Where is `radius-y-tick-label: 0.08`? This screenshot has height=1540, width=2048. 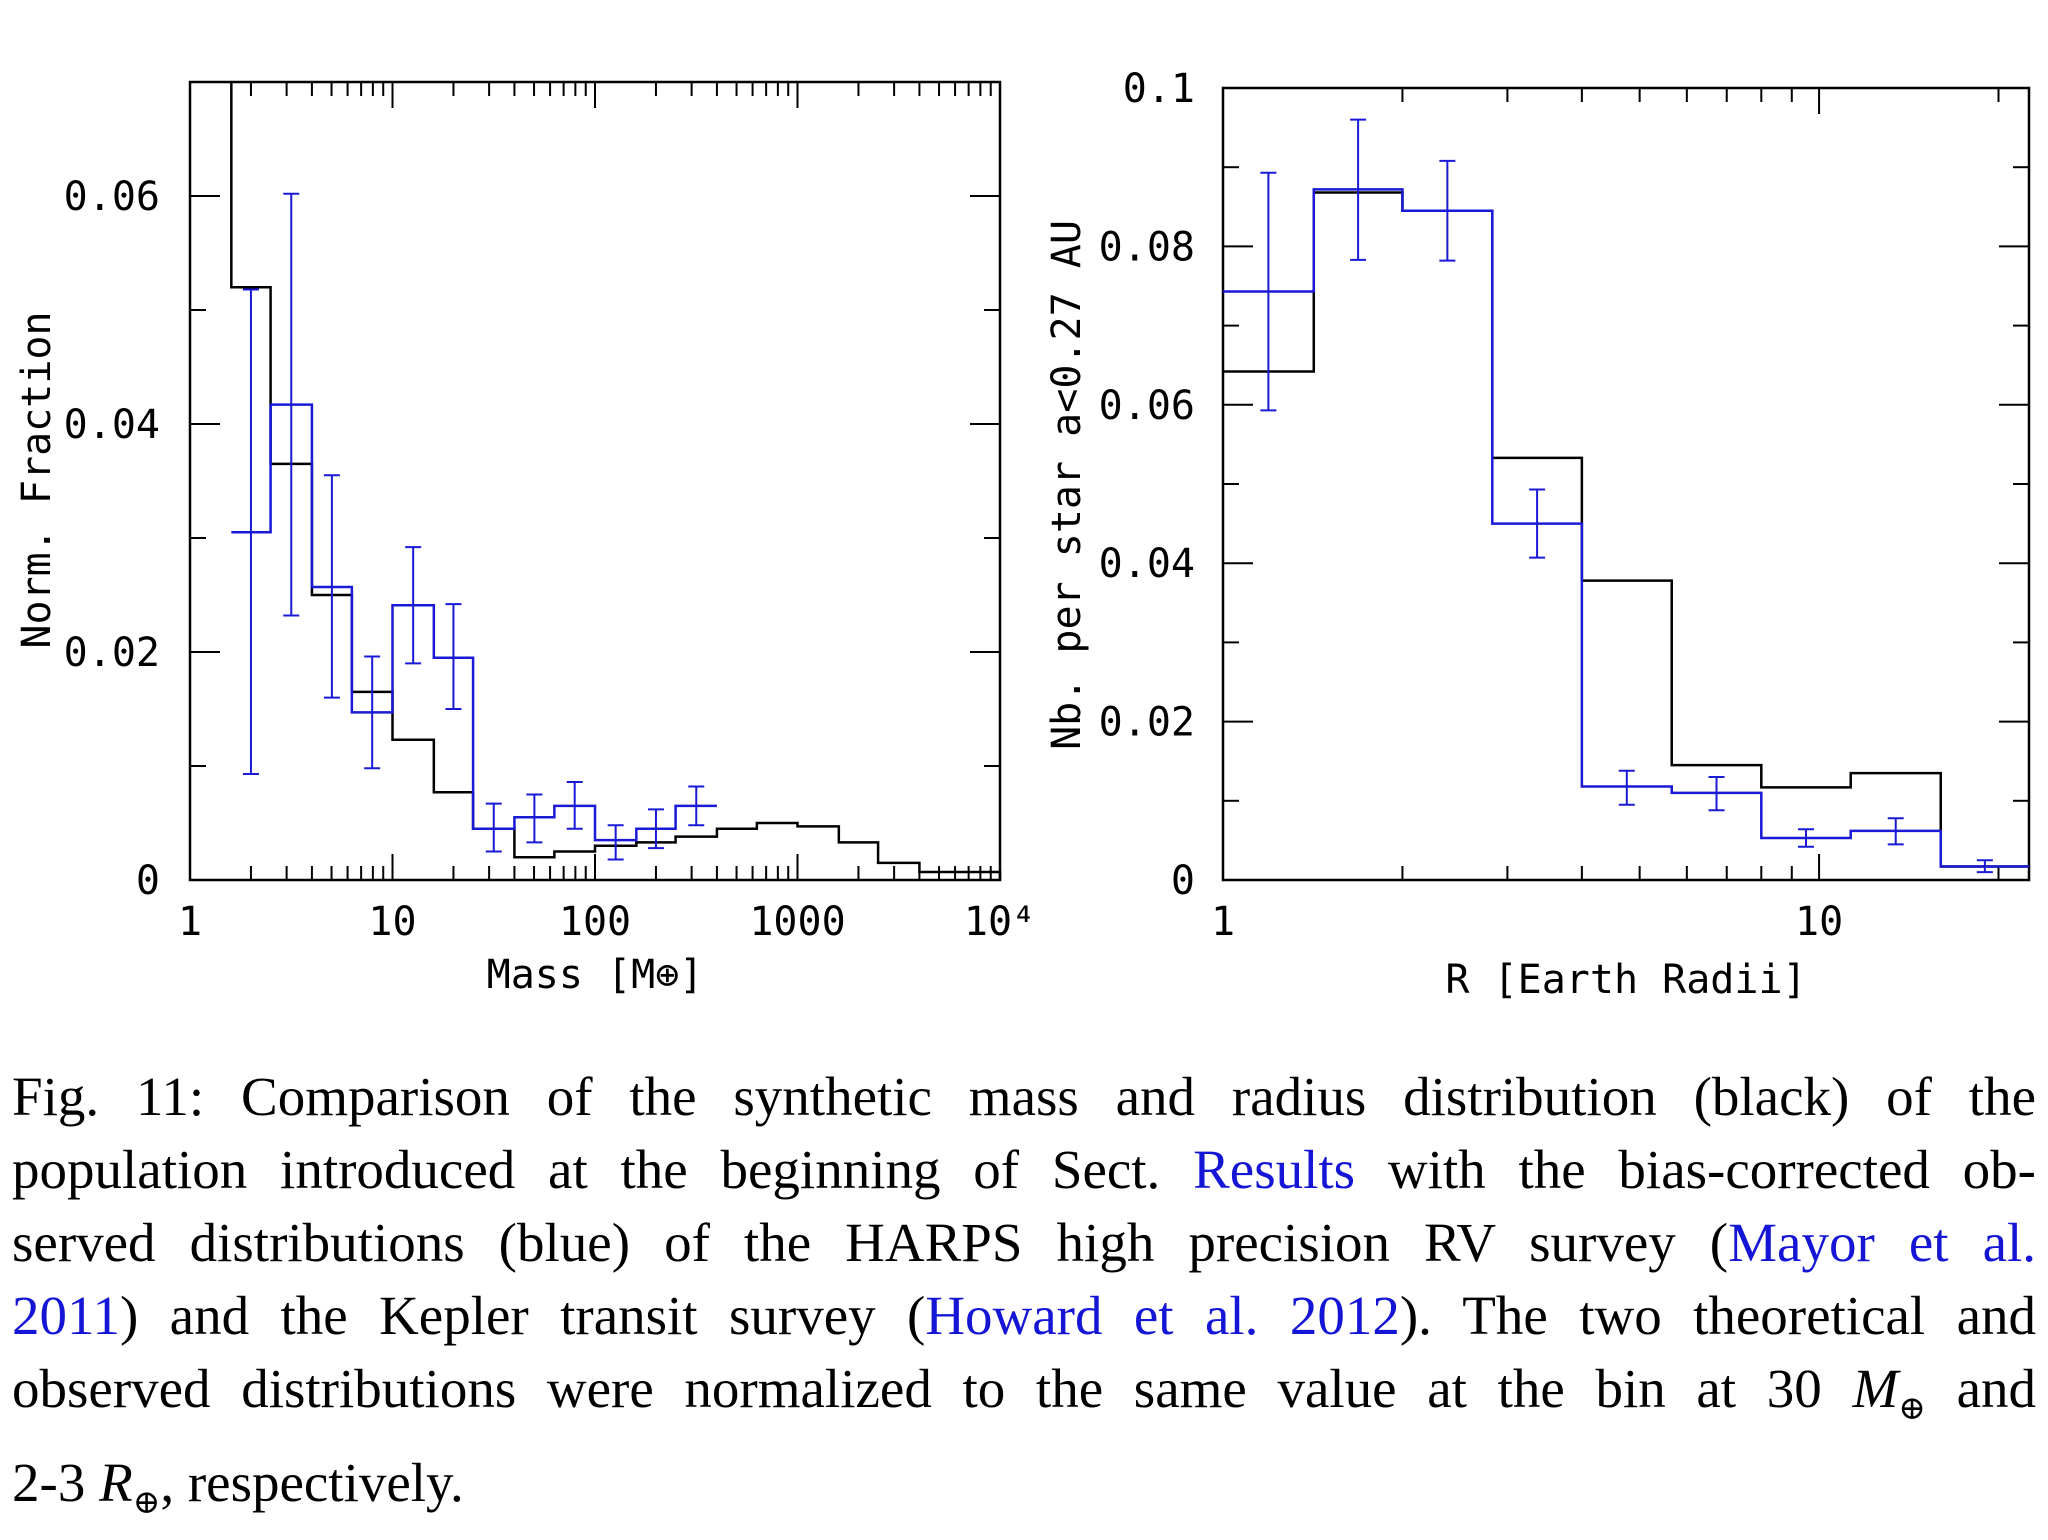 radius-y-tick-label: 0.08 is located at coordinates (1147, 247).